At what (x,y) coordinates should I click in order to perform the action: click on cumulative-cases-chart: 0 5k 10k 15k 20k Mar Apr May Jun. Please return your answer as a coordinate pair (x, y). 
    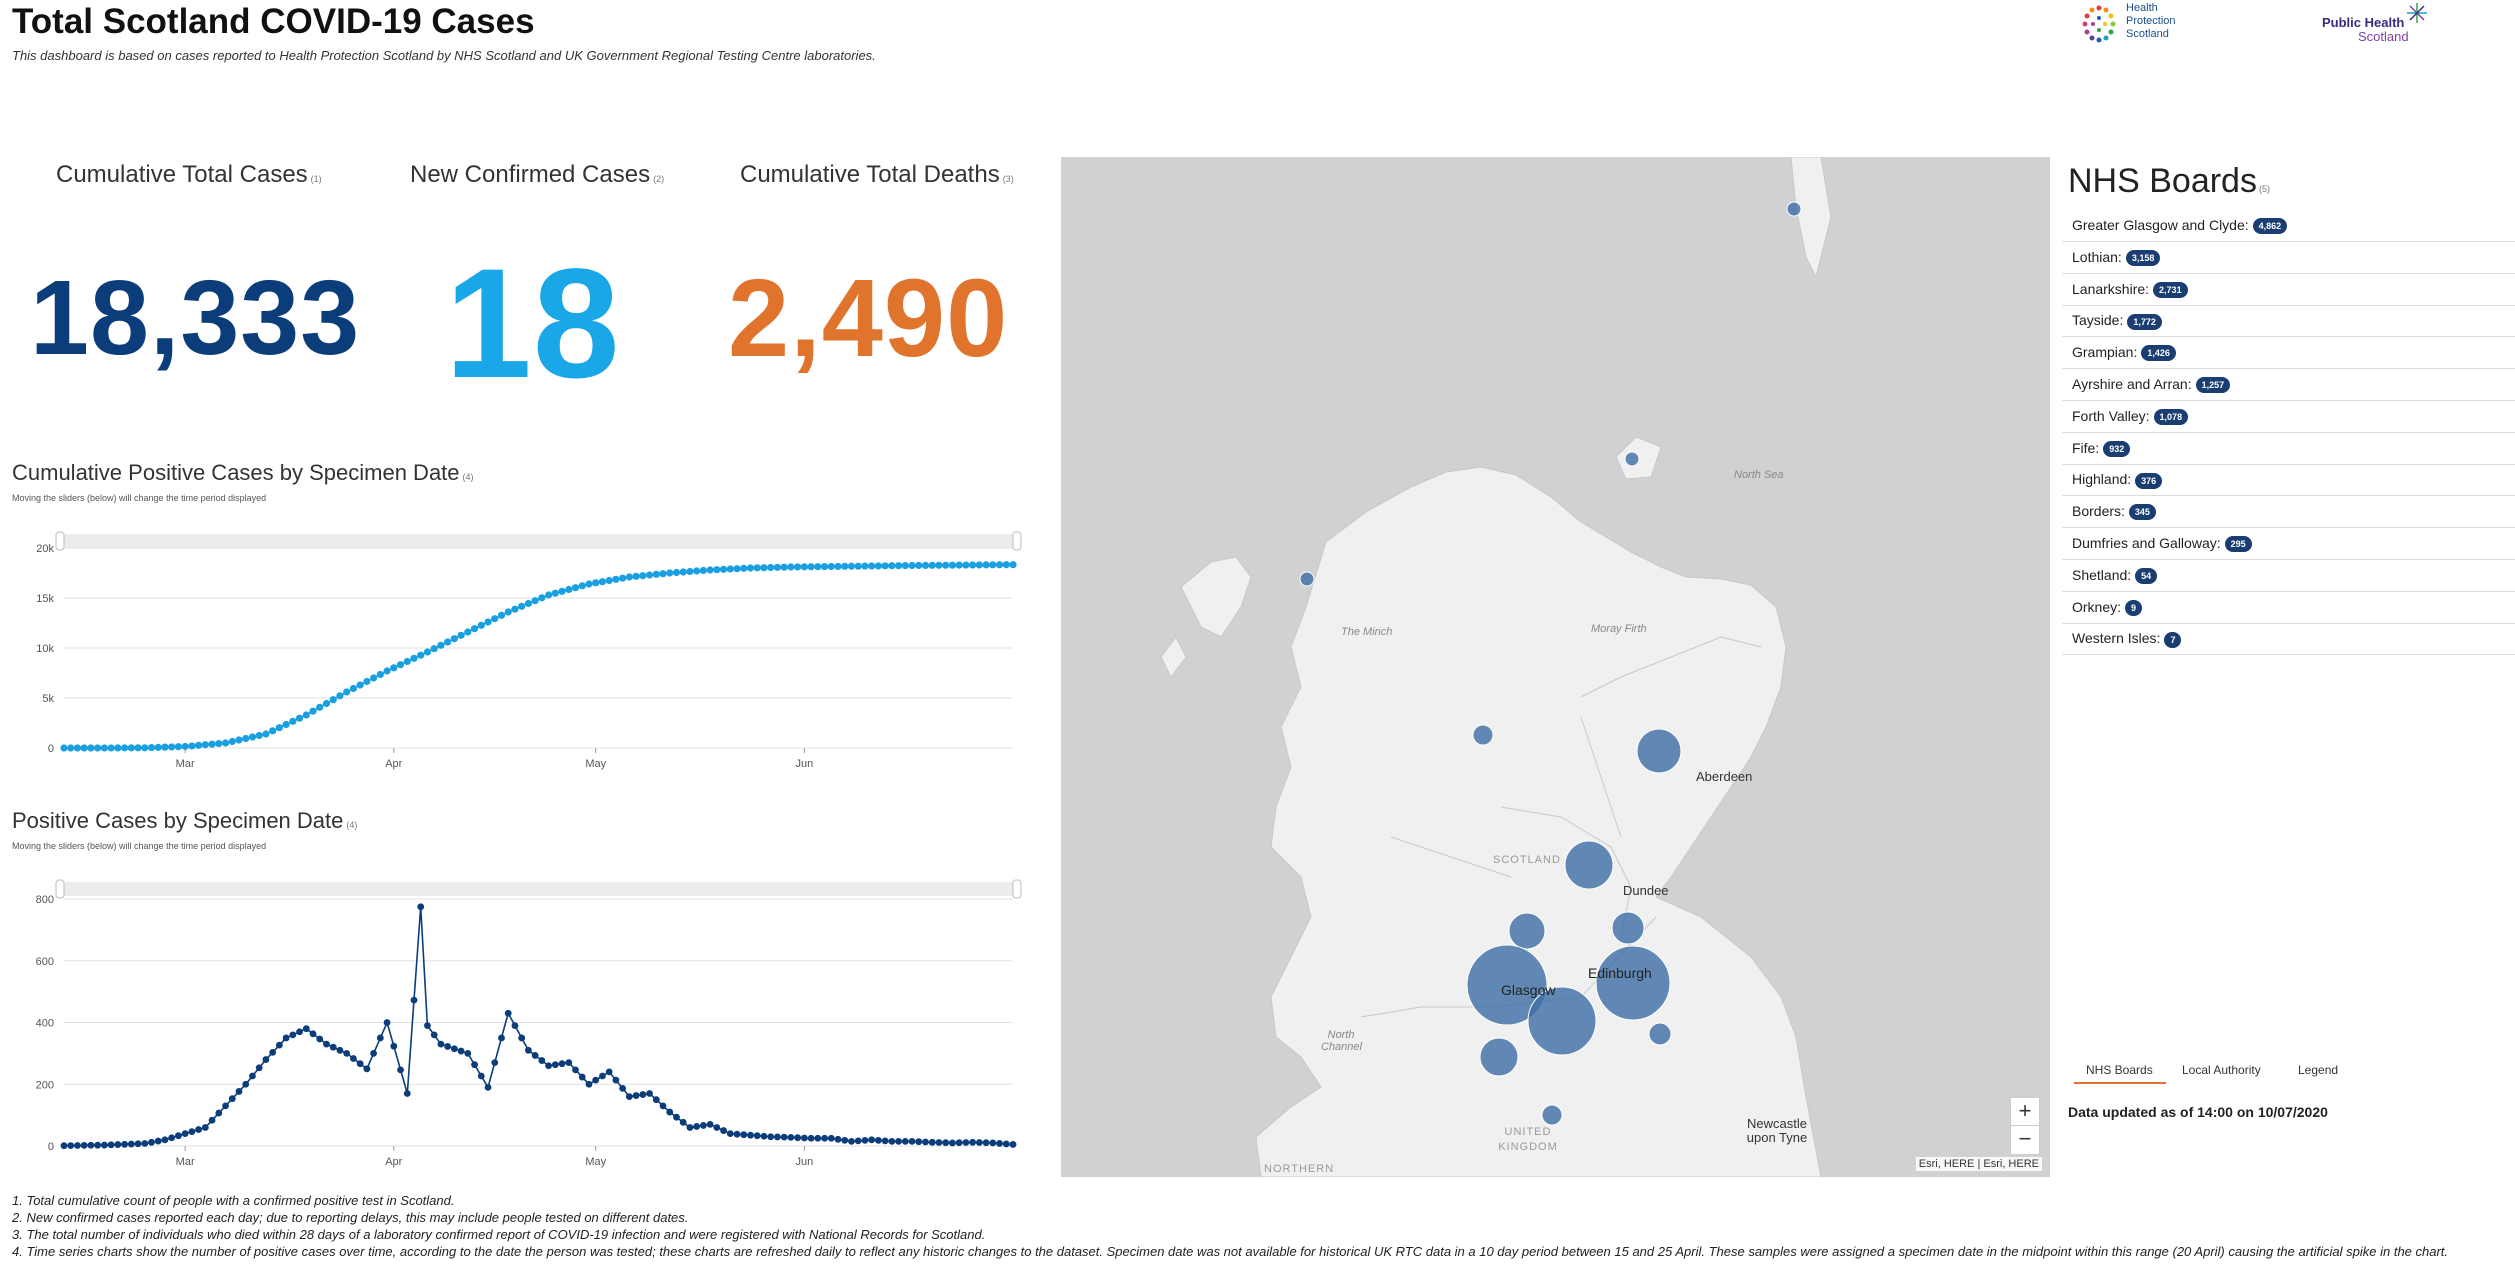
    Looking at the image, I should click on (515, 654).